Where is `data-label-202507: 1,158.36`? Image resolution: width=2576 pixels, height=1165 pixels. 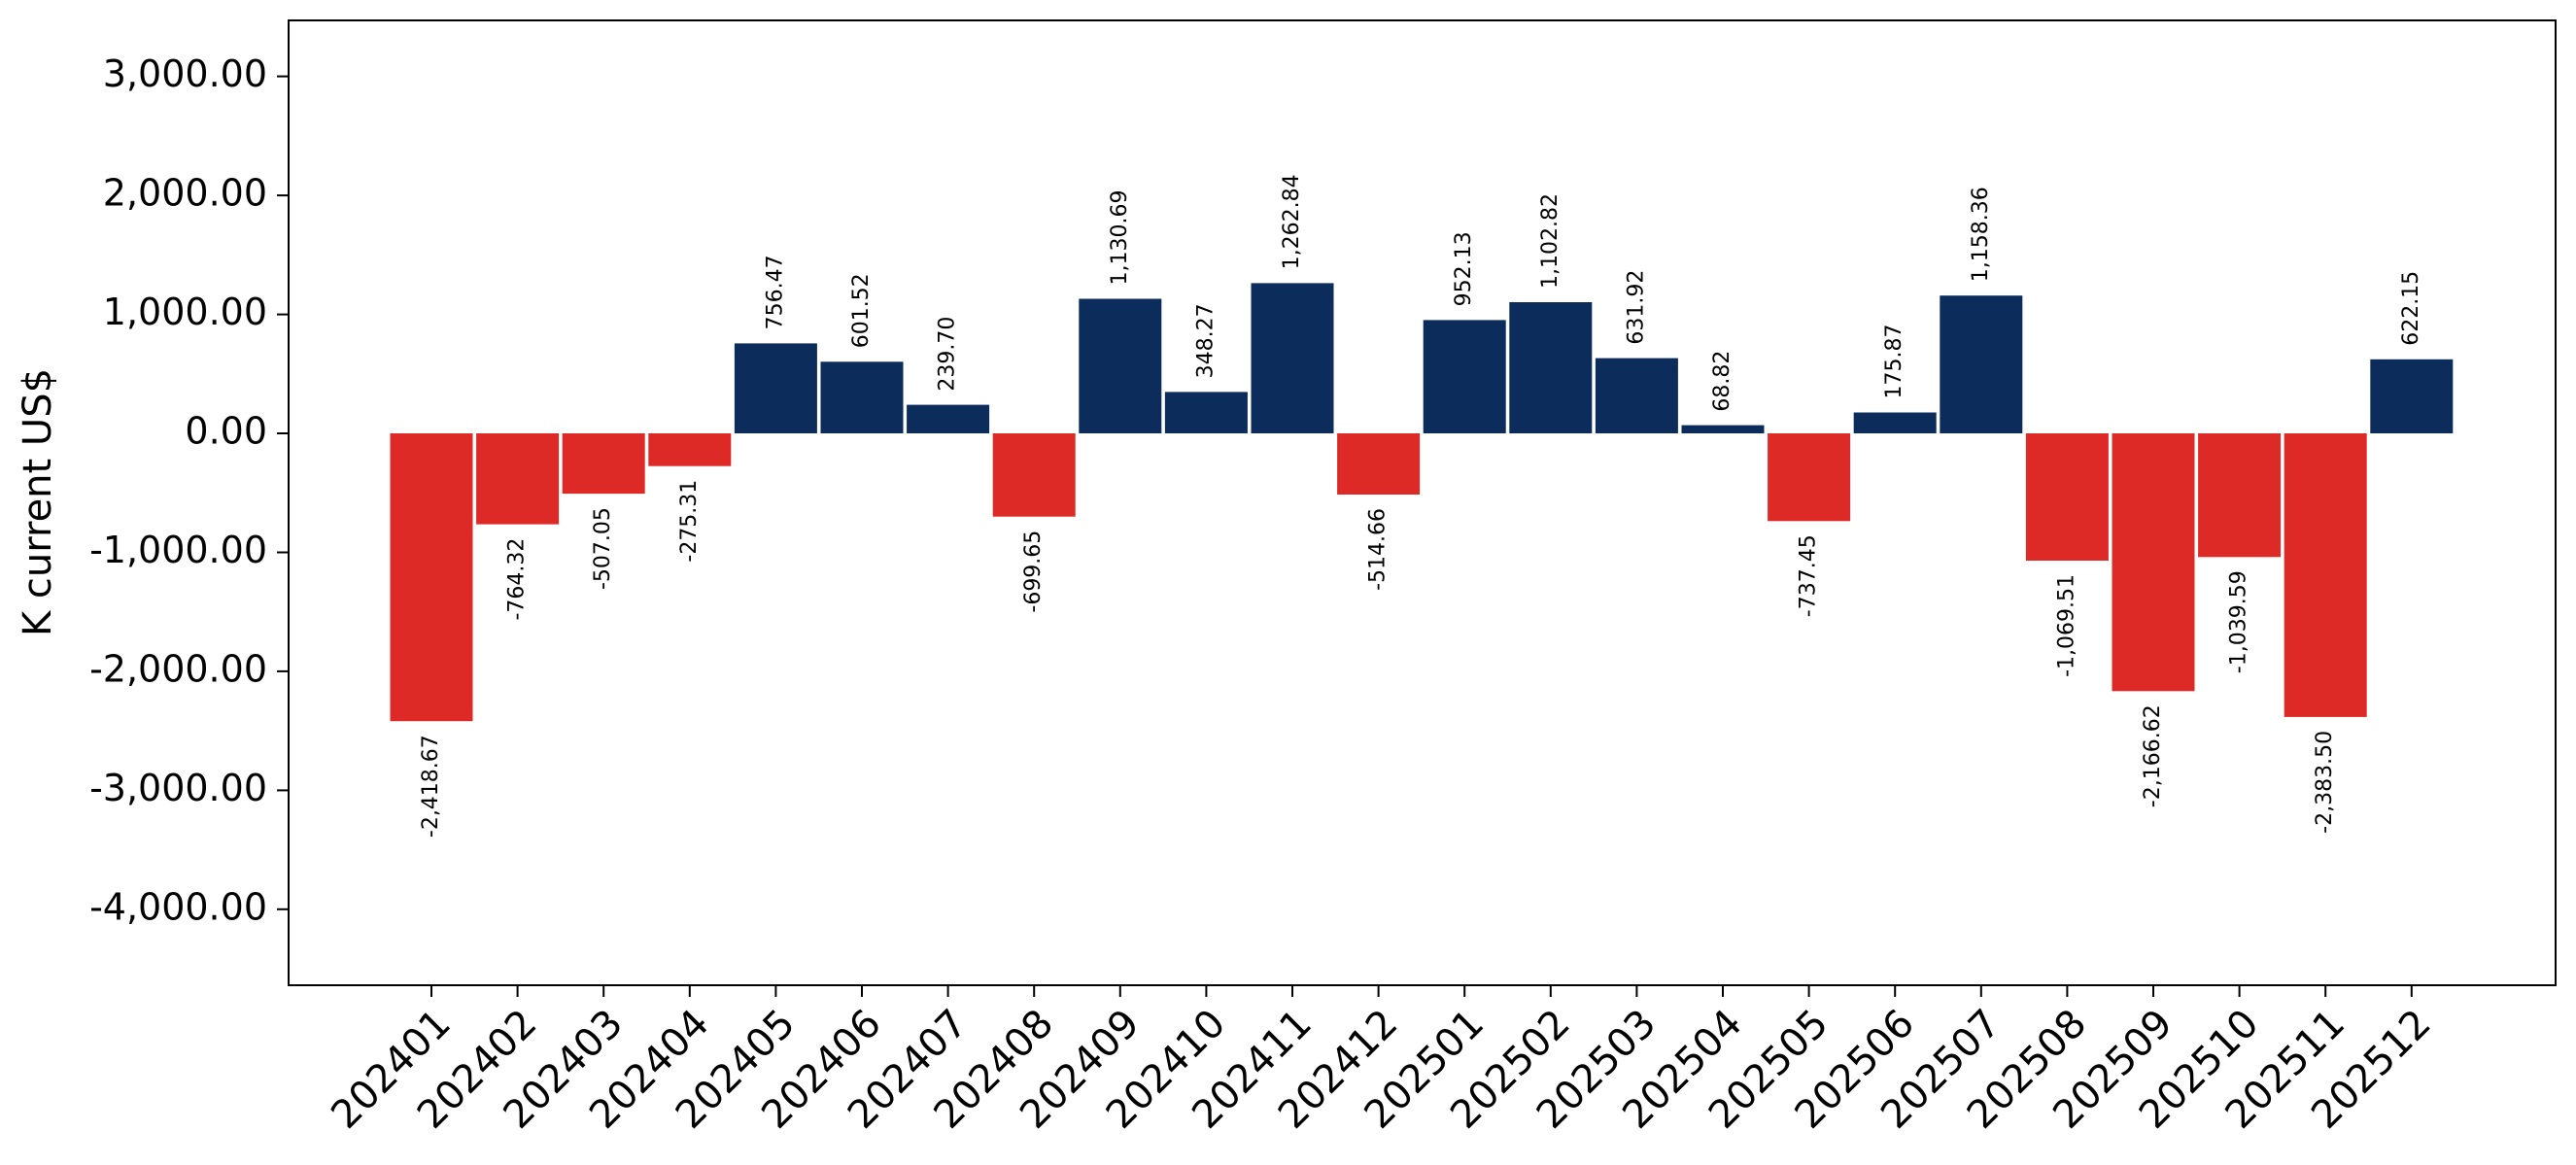
data-label-202507: 1,158.36 is located at coordinates (1981, 235).